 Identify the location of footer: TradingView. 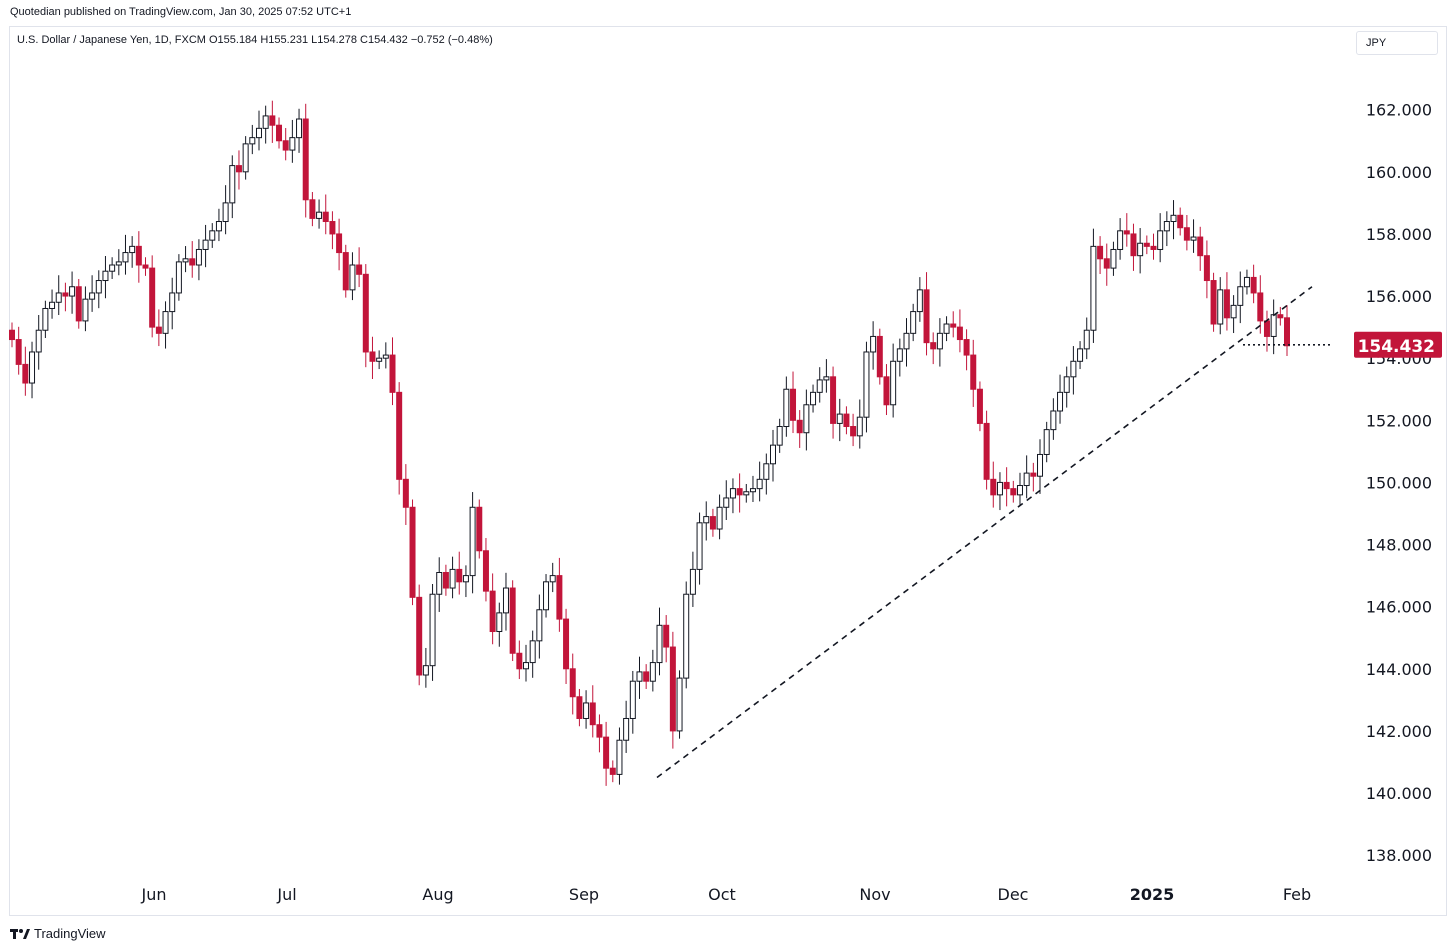
(58, 933).